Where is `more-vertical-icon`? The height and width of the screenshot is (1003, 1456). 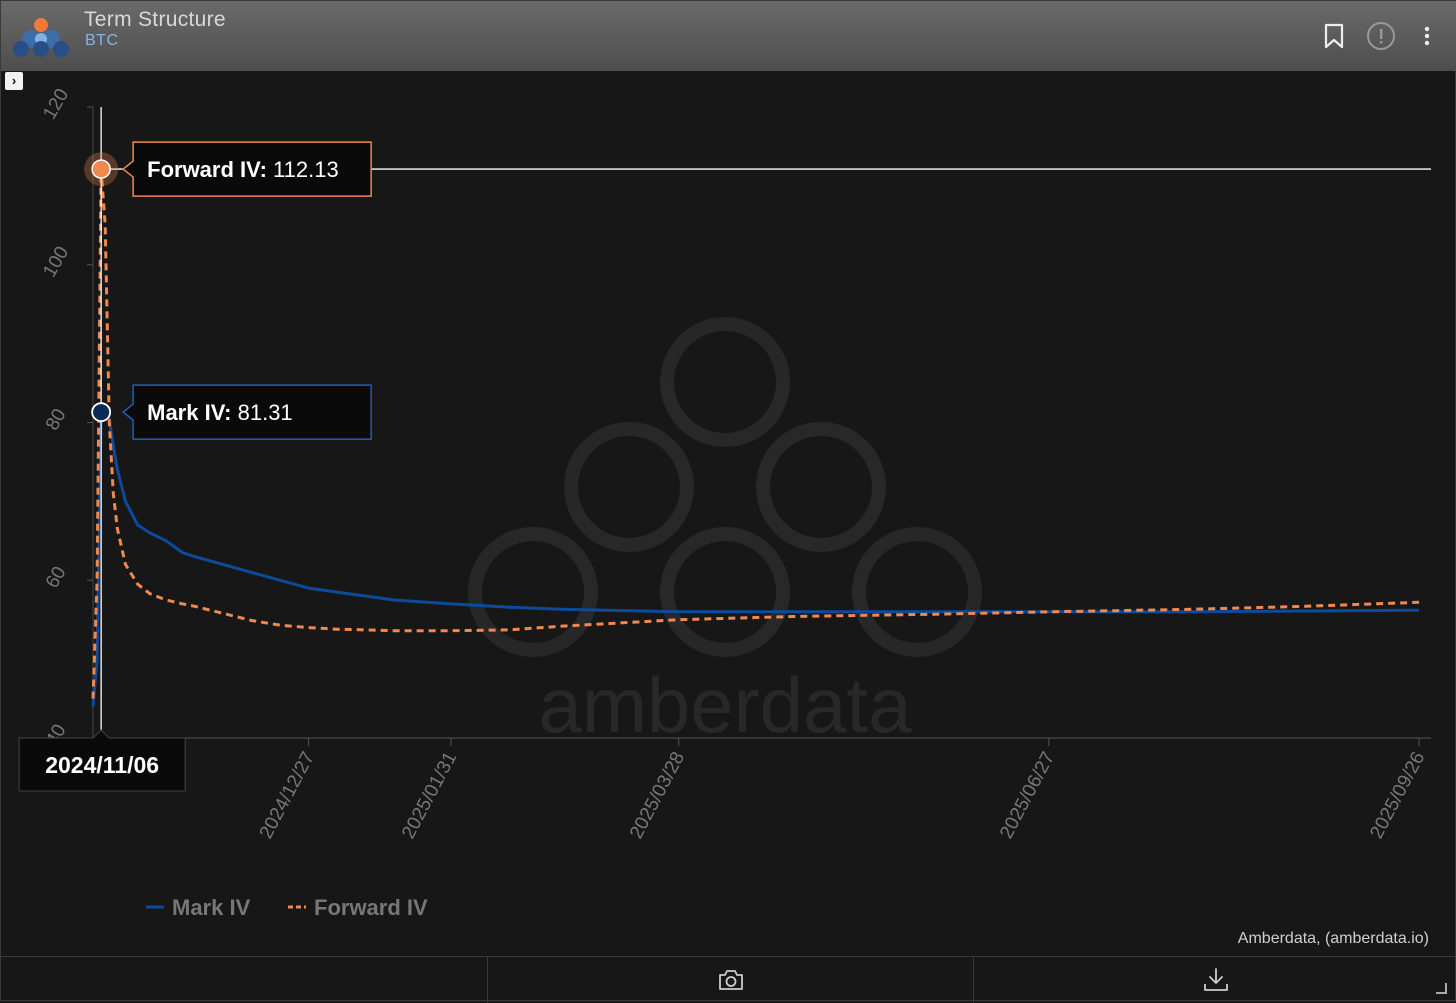 more-vertical-icon is located at coordinates (1427, 36).